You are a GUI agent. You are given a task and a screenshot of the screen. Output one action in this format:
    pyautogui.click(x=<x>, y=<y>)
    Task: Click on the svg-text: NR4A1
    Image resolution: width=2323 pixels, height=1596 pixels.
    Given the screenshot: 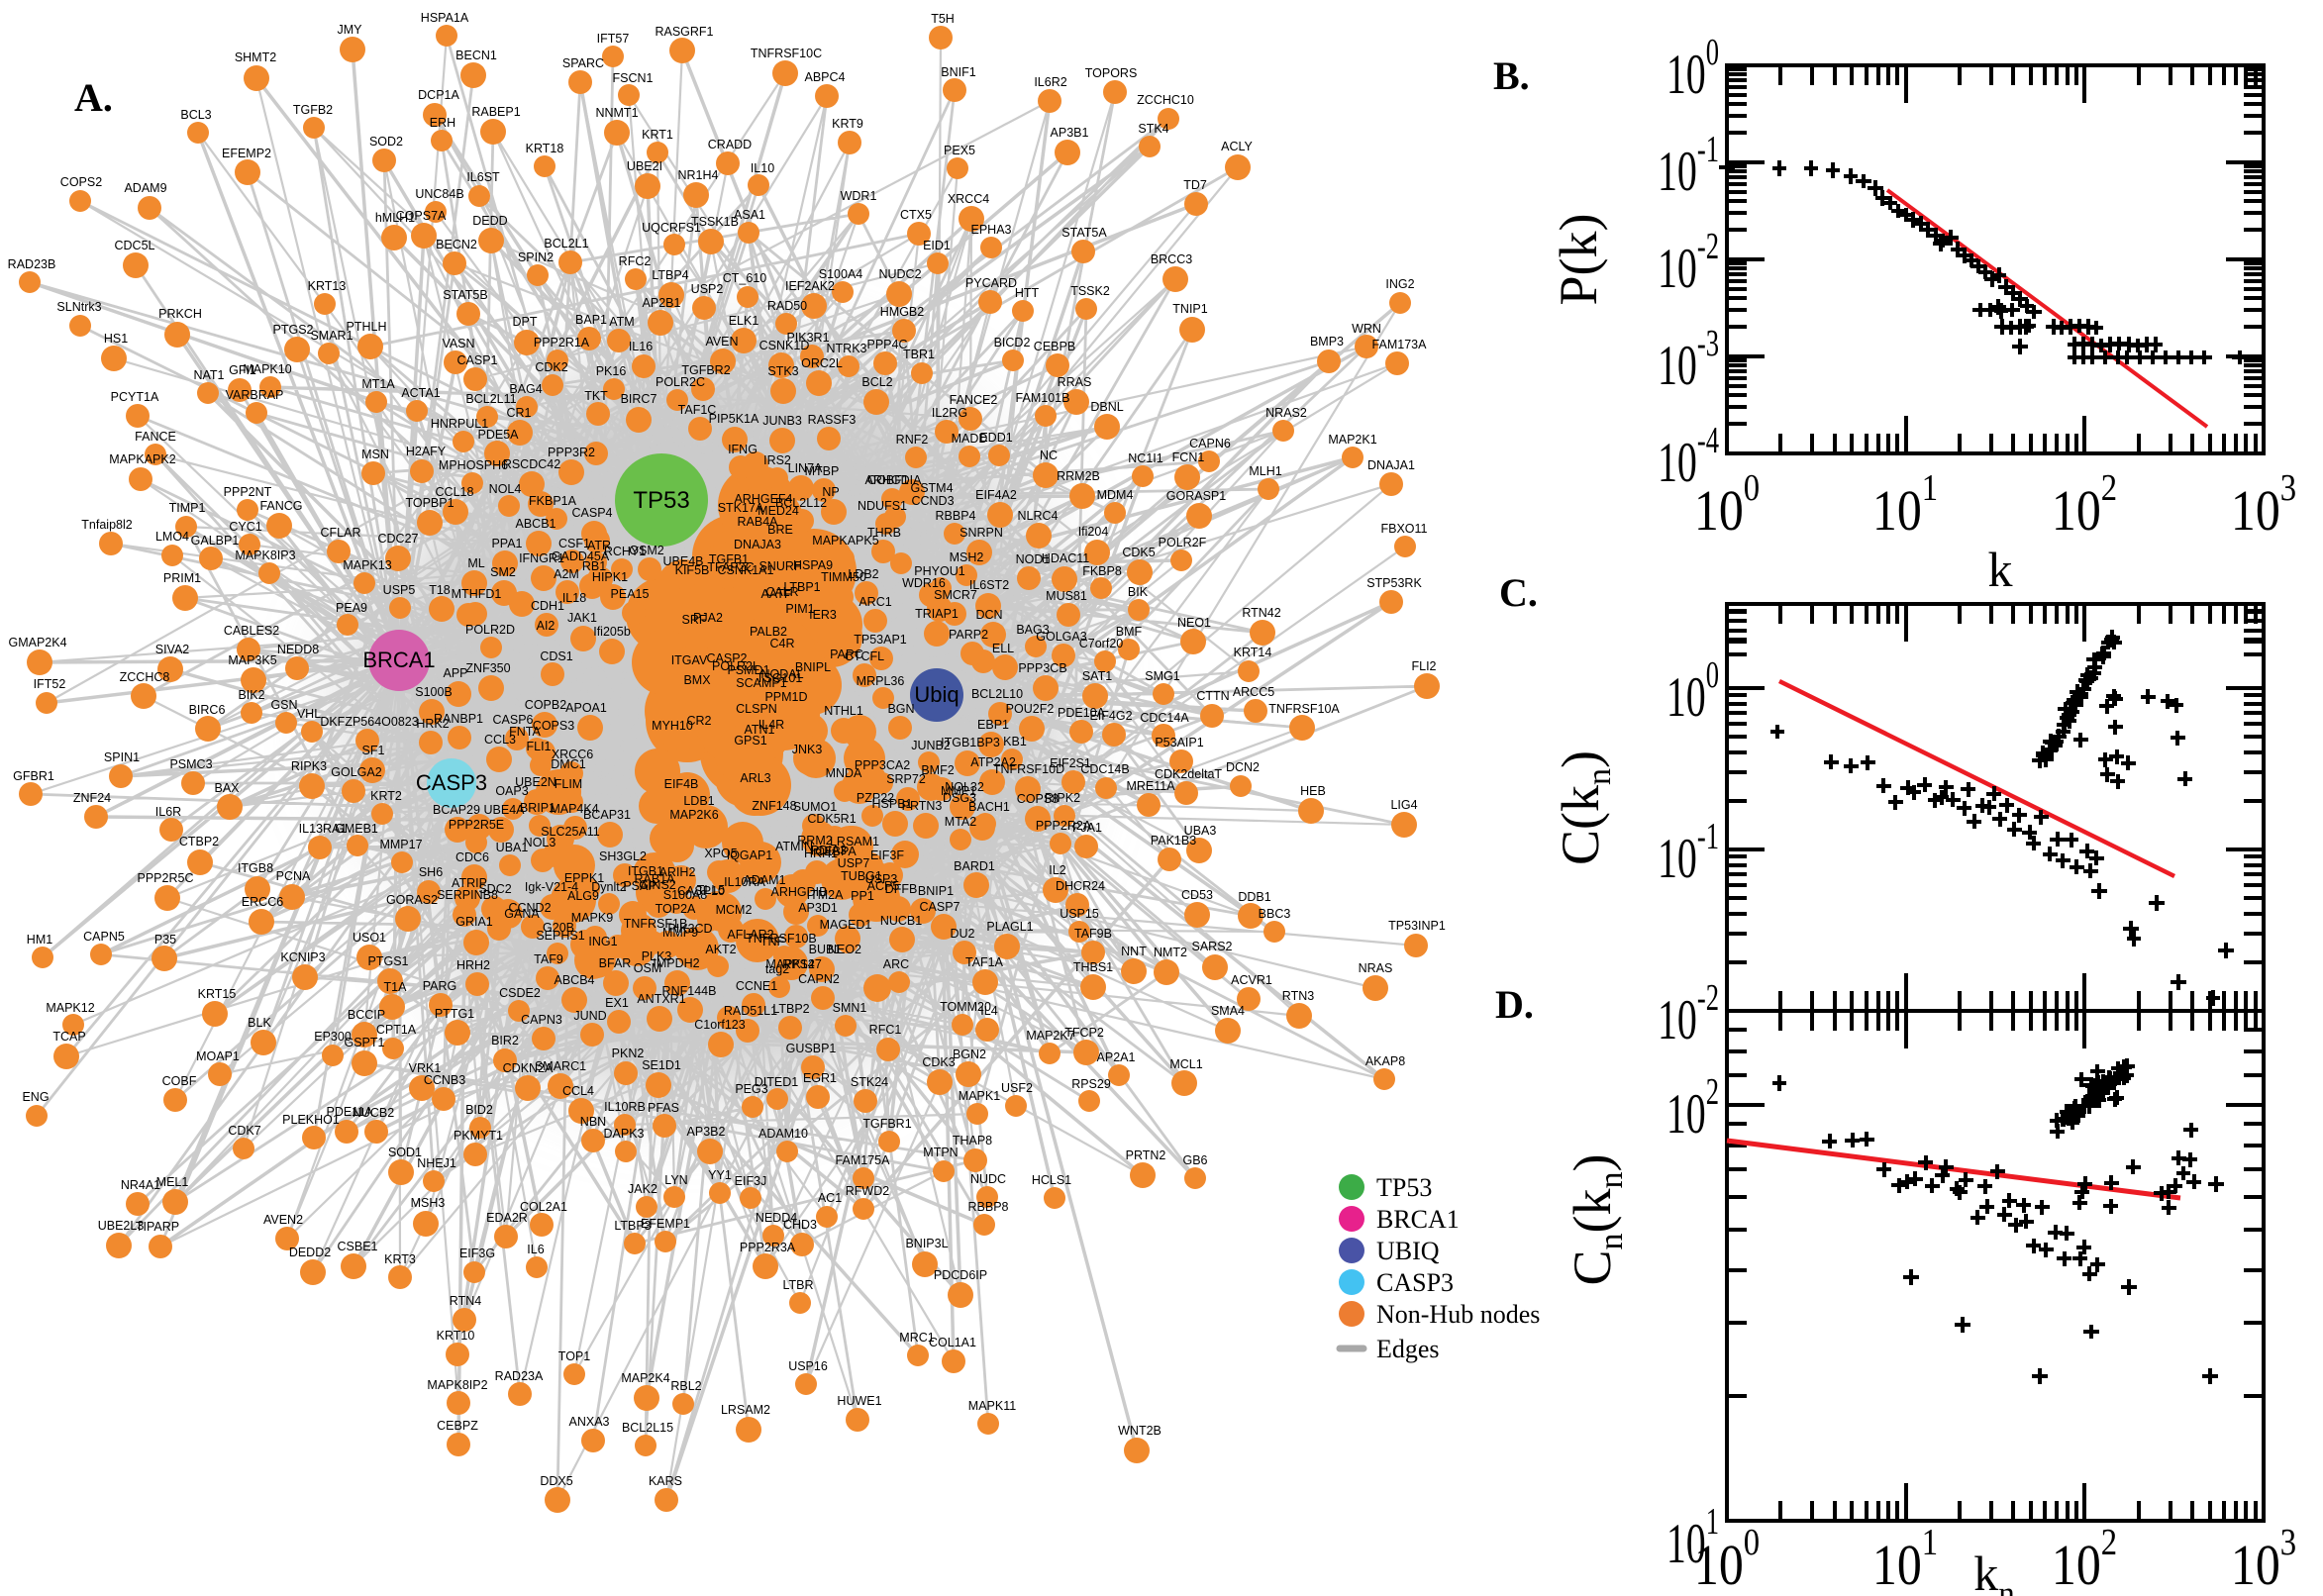 What is the action you would take?
    pyautogui.click(x=141, y=1185)
    